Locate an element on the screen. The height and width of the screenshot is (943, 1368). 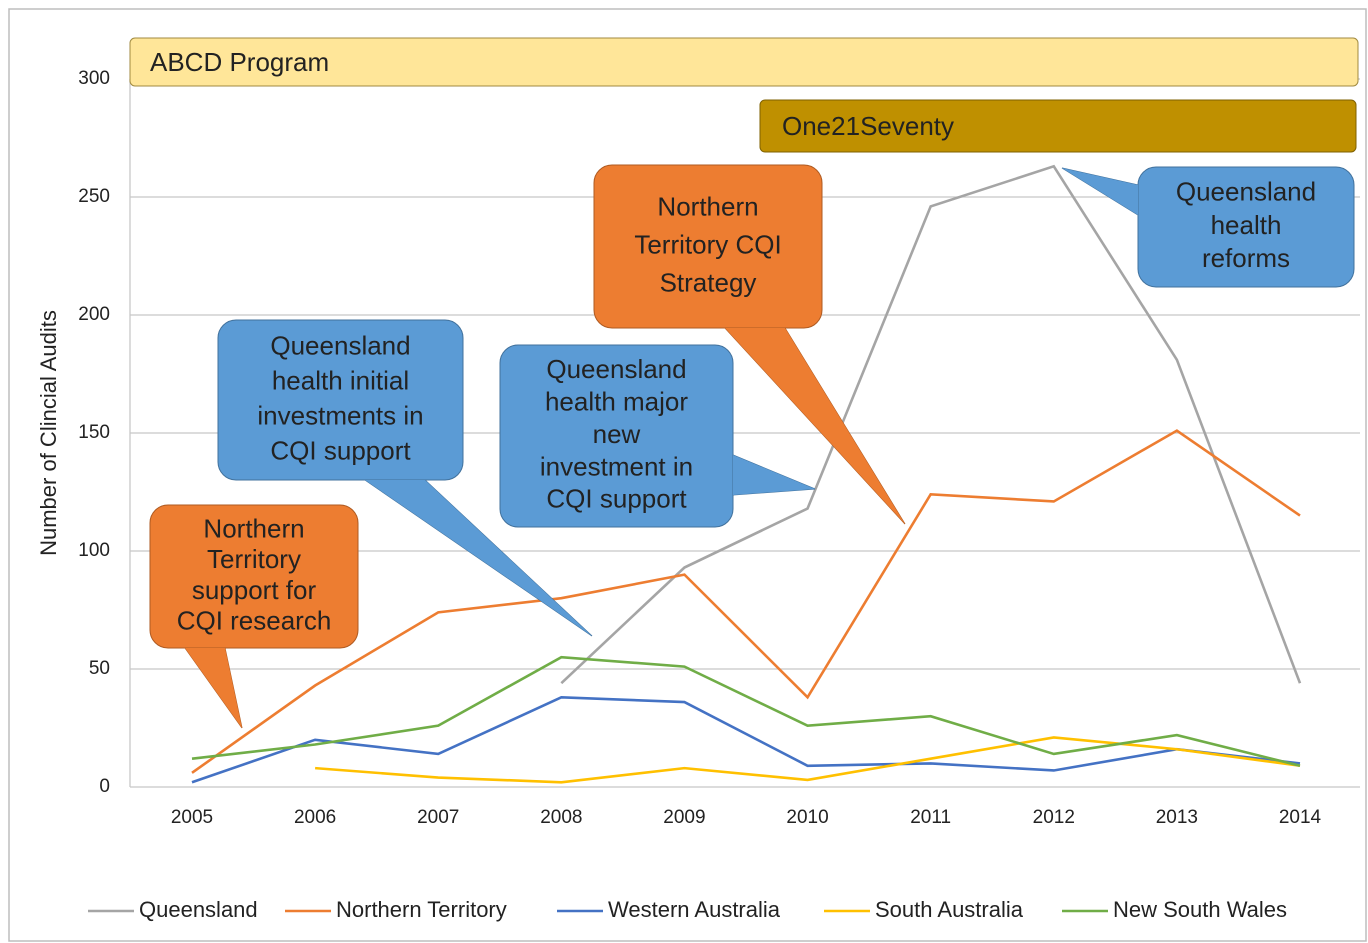
y-axis-label: Number of Clincial Audits is located at coordinates (48, 433).